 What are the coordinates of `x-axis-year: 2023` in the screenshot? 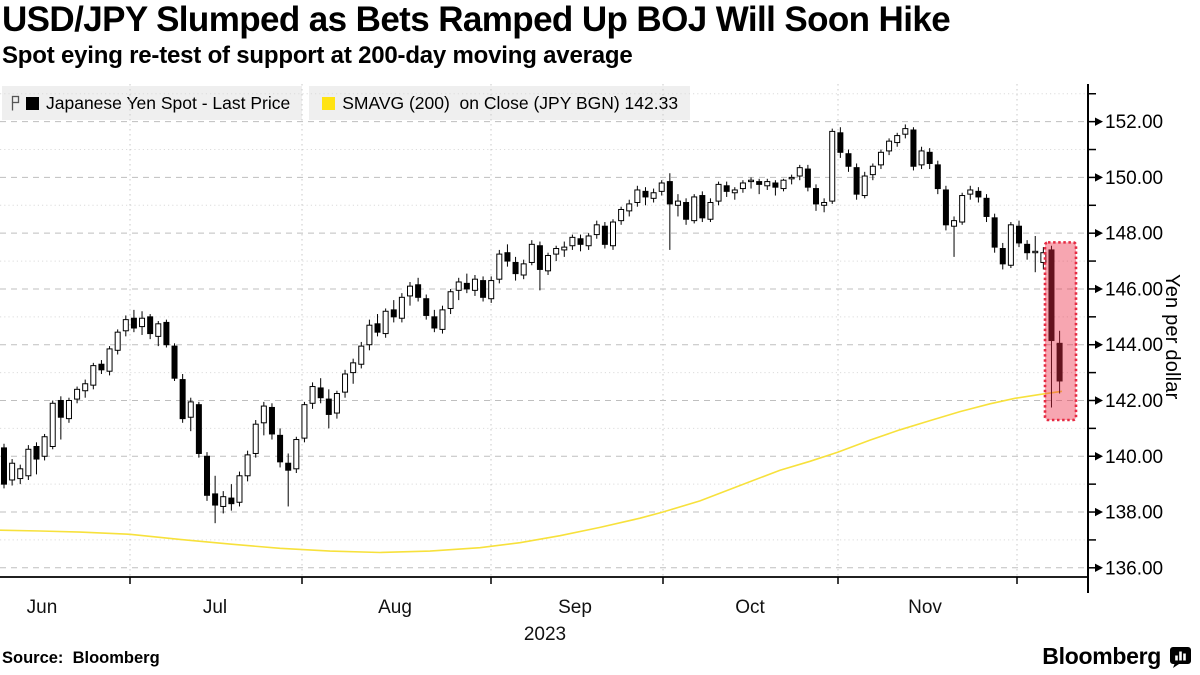 It's located at (545, 634).